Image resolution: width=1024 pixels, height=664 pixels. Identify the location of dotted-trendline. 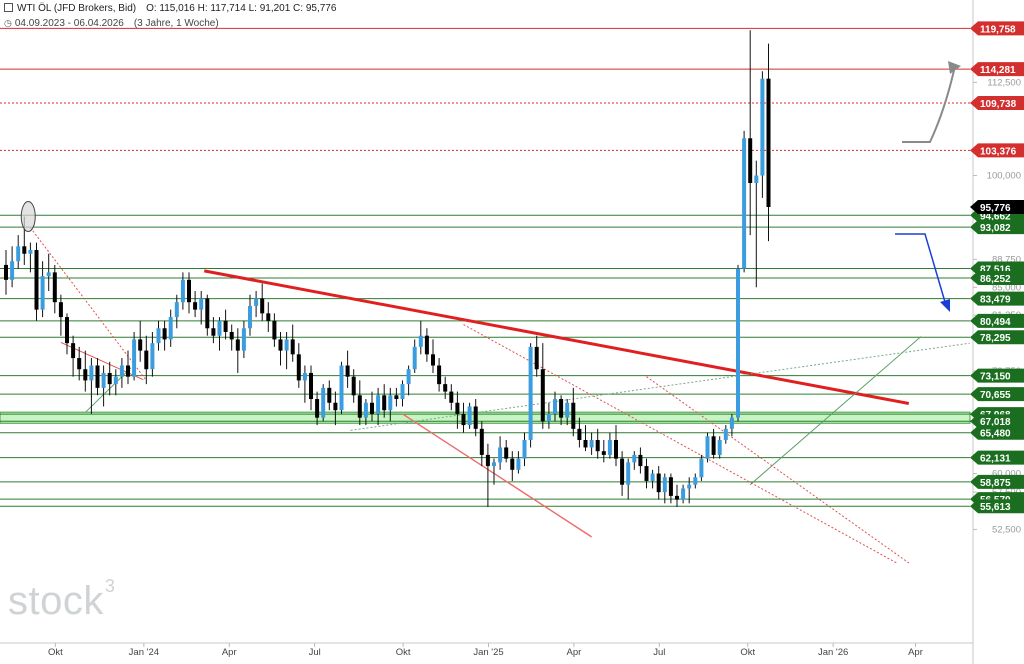
(660, 386).